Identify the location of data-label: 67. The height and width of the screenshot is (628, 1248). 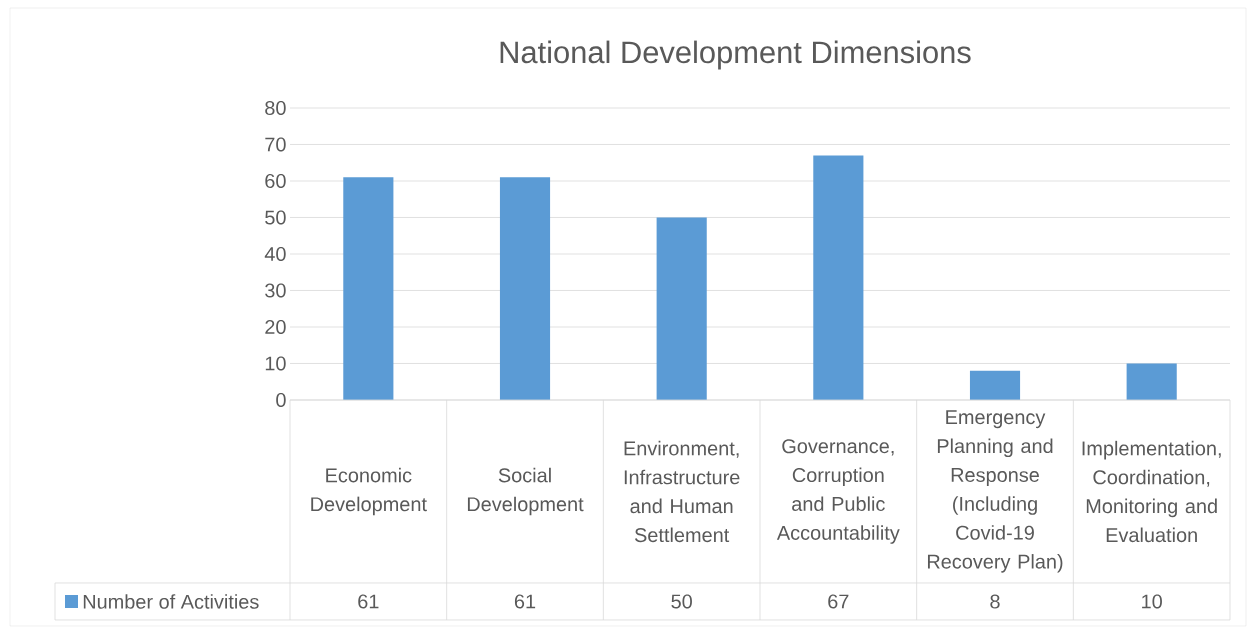
(838, 601).